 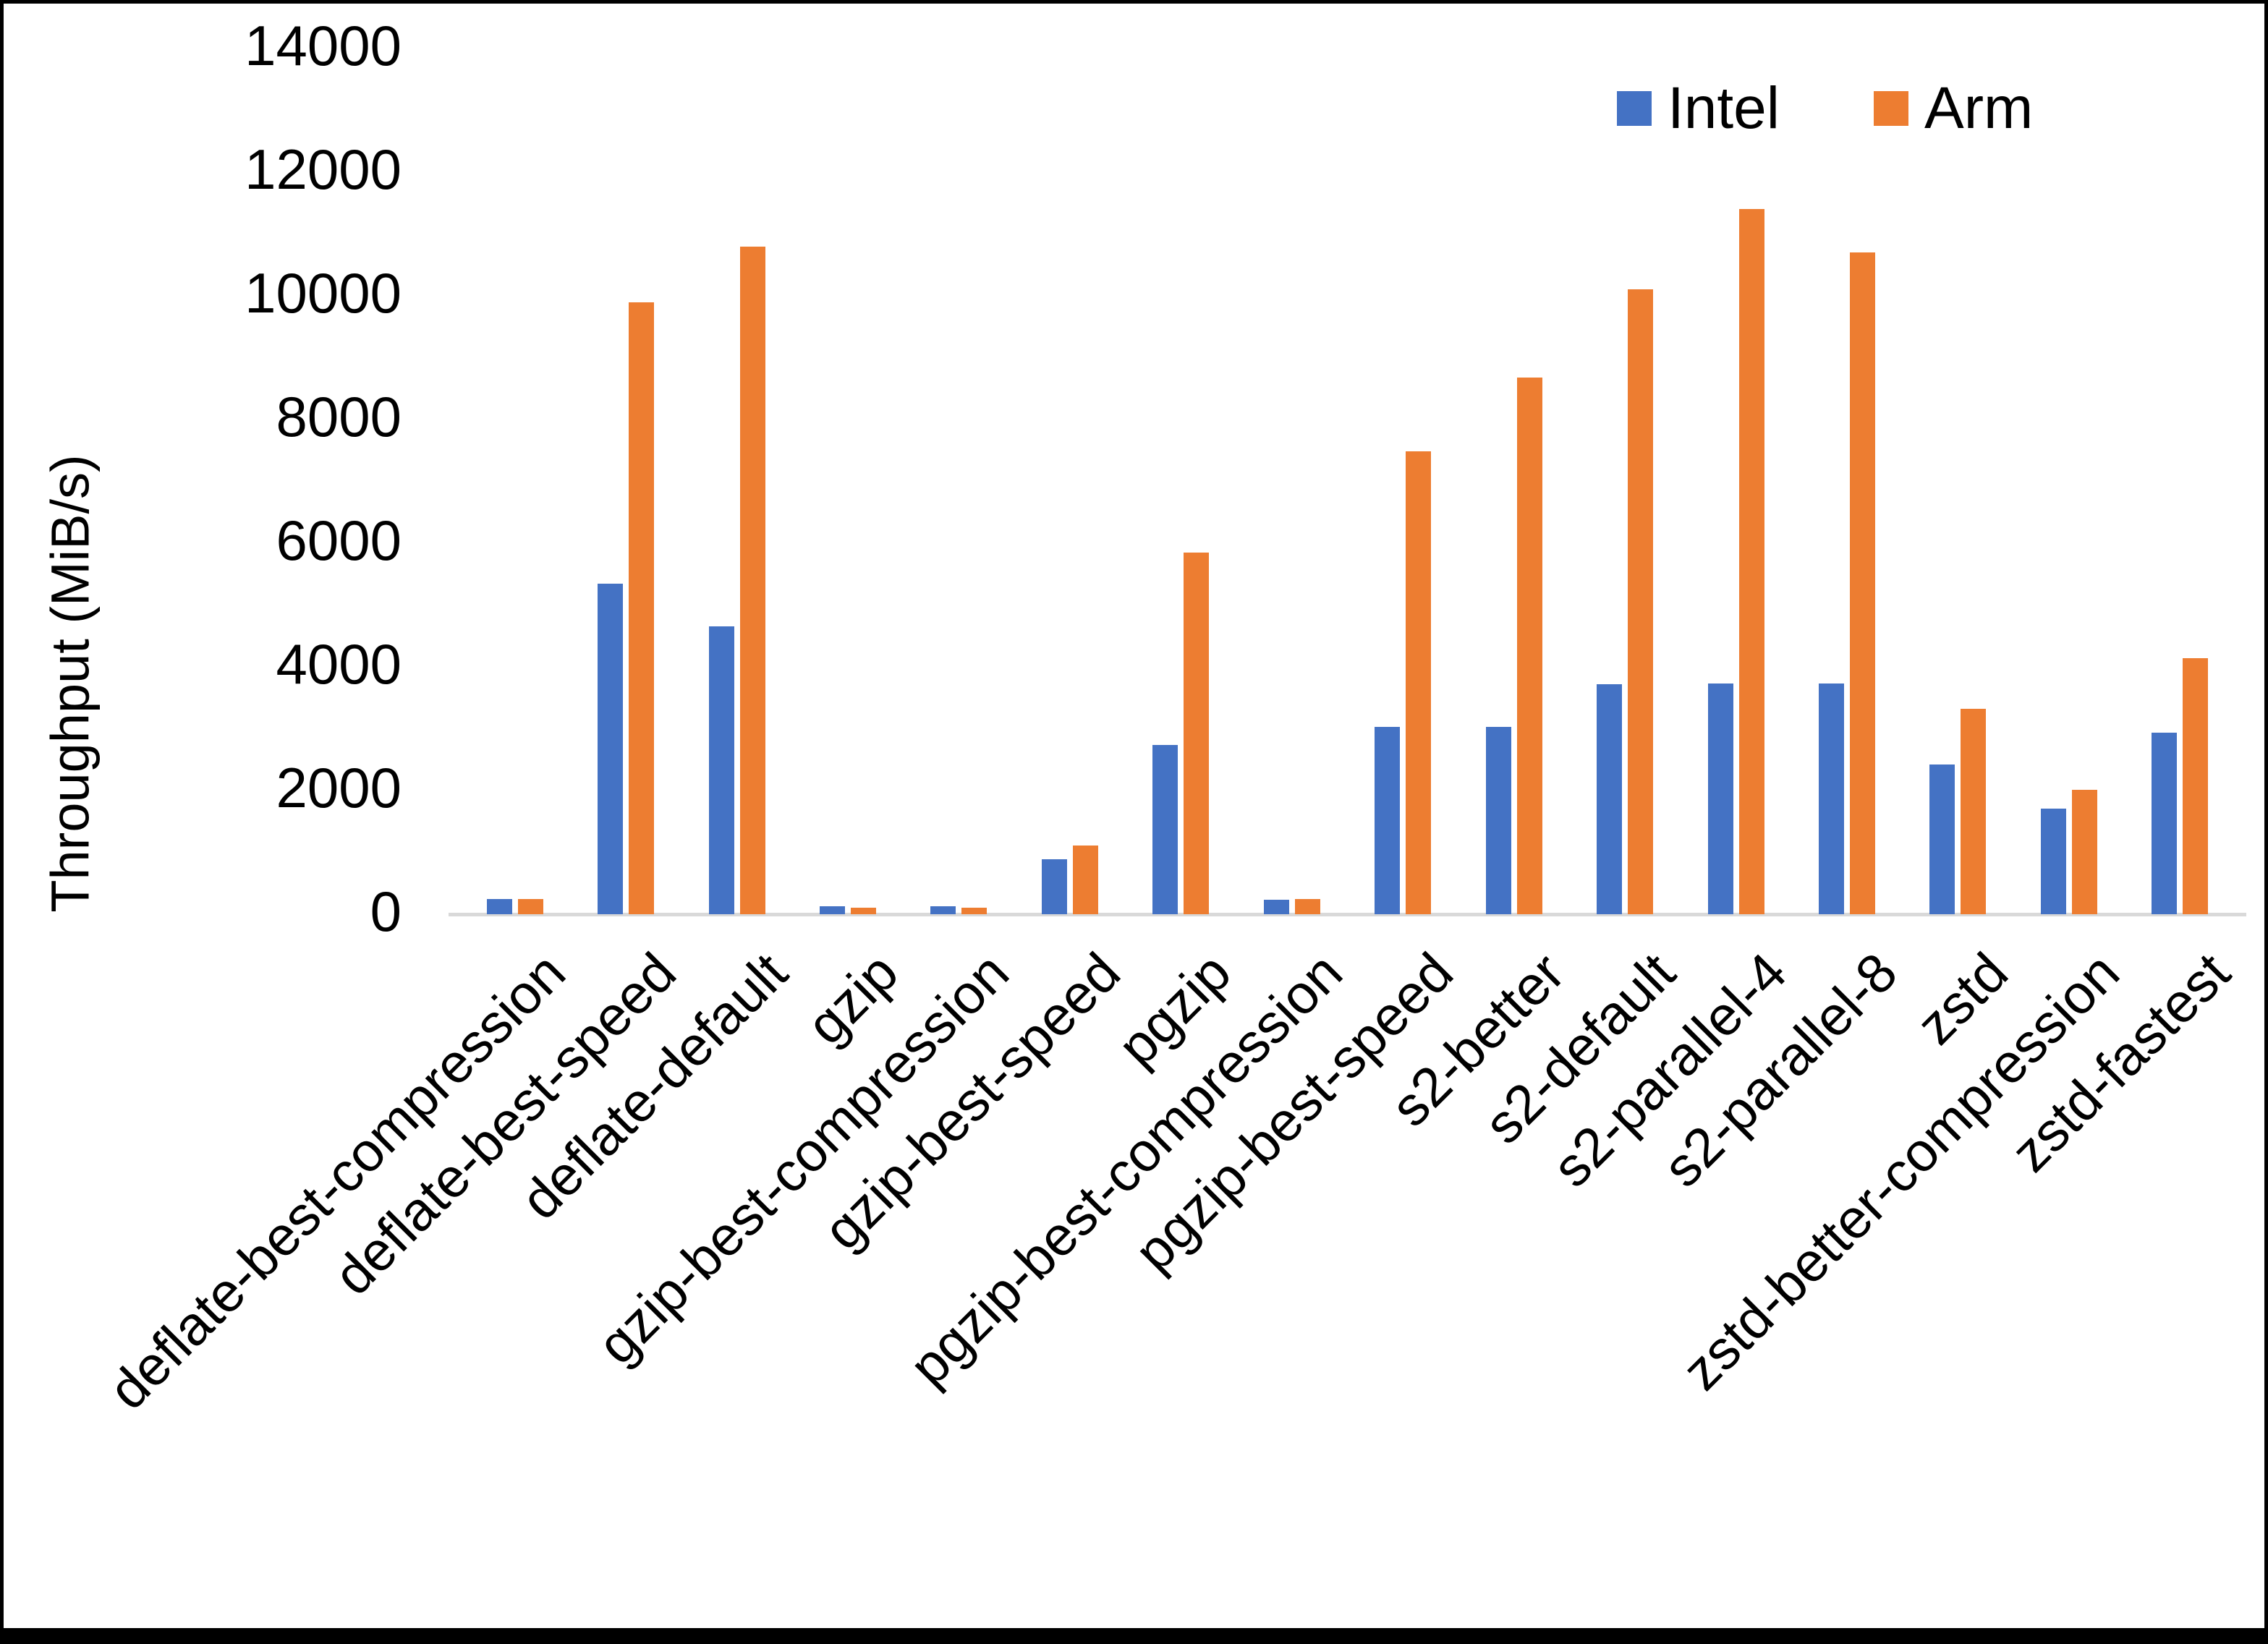 I want to click on bar-intel-pgzip-best-speed, so click(x=1388, y=820).